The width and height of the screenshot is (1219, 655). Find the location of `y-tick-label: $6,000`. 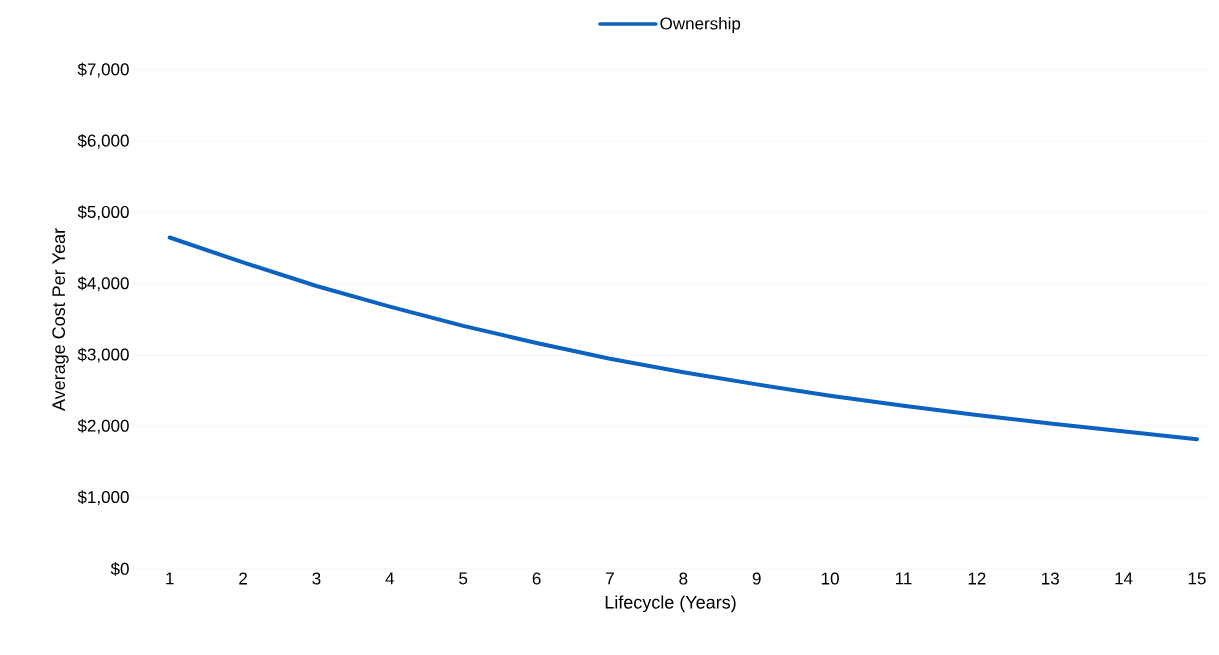

y-tick-label: $6,000 is located at coordinates (103, 141).